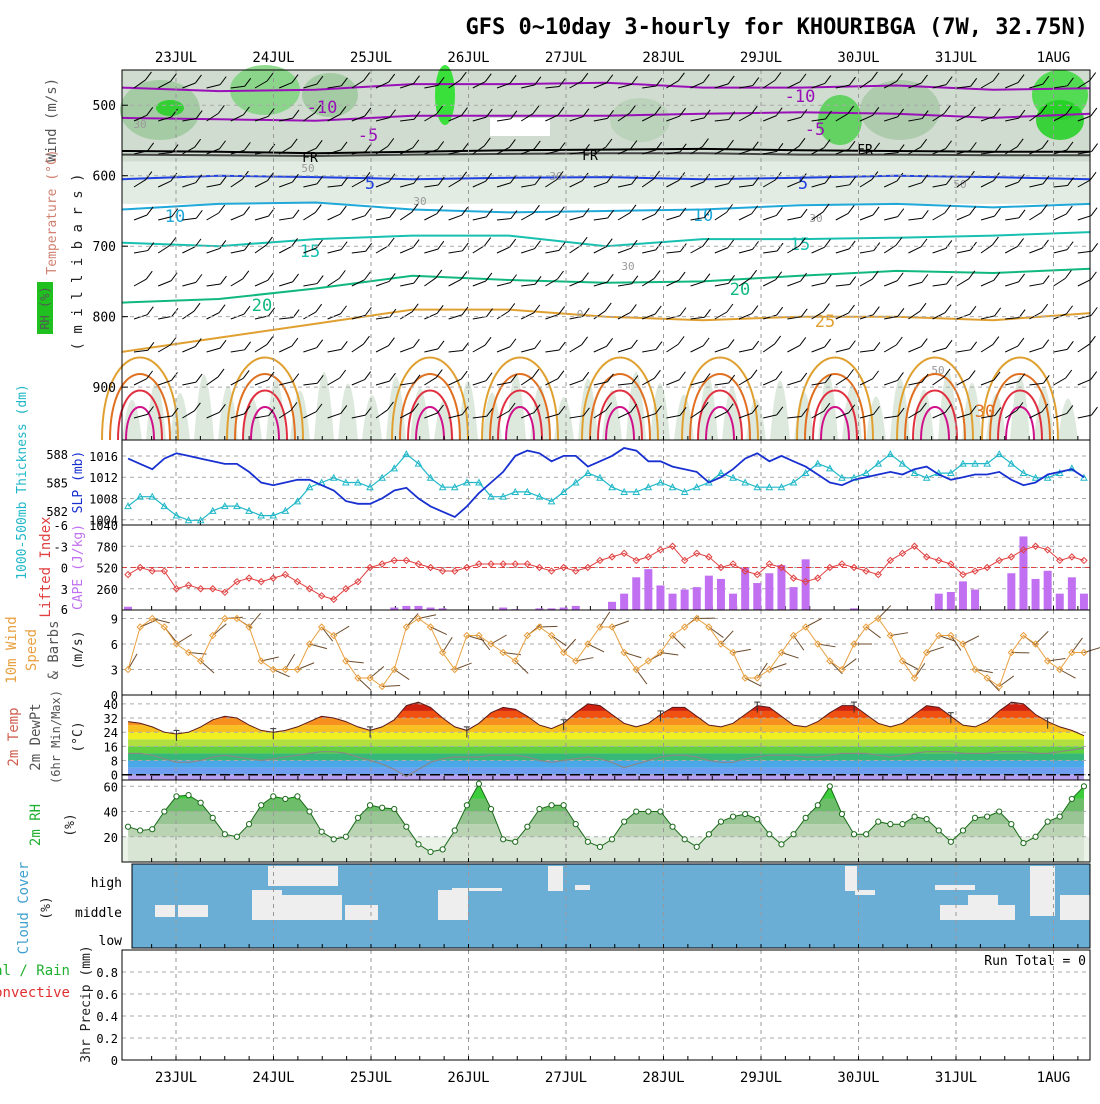 This screenshot has height=1104, width=1100. Describe the element at coordinates (114, 762) in the screenshot. I see `temp-tick-label: 8` at that location.